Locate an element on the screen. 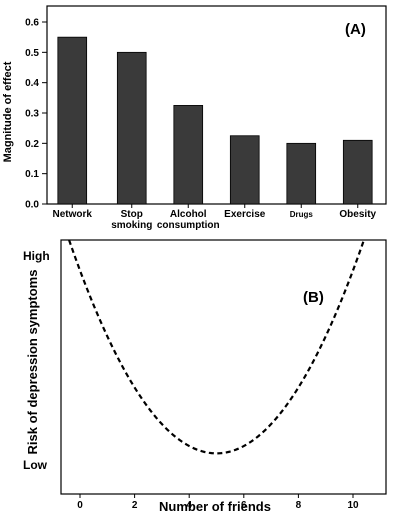 The width and height of the screenshot is (400, 516). y-tick-label-a: 0.2 is located at coordinates (32, 144).